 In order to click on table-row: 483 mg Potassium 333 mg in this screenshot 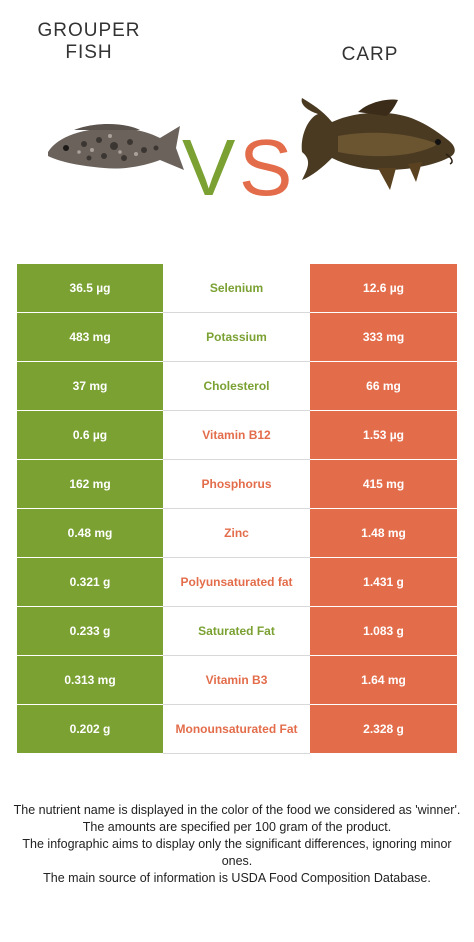, I will do `click(237, 337)`.